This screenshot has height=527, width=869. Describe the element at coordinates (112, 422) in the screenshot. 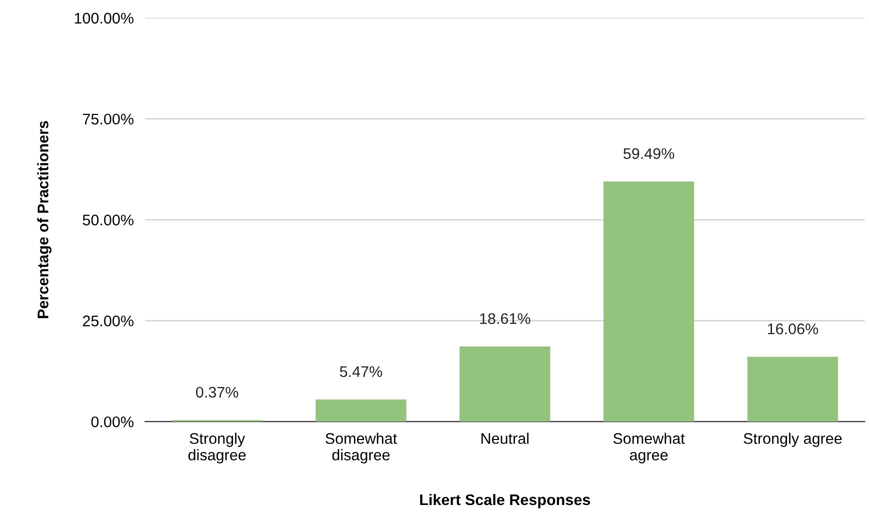

I see `y-tick-label: 0.00%` at that location.